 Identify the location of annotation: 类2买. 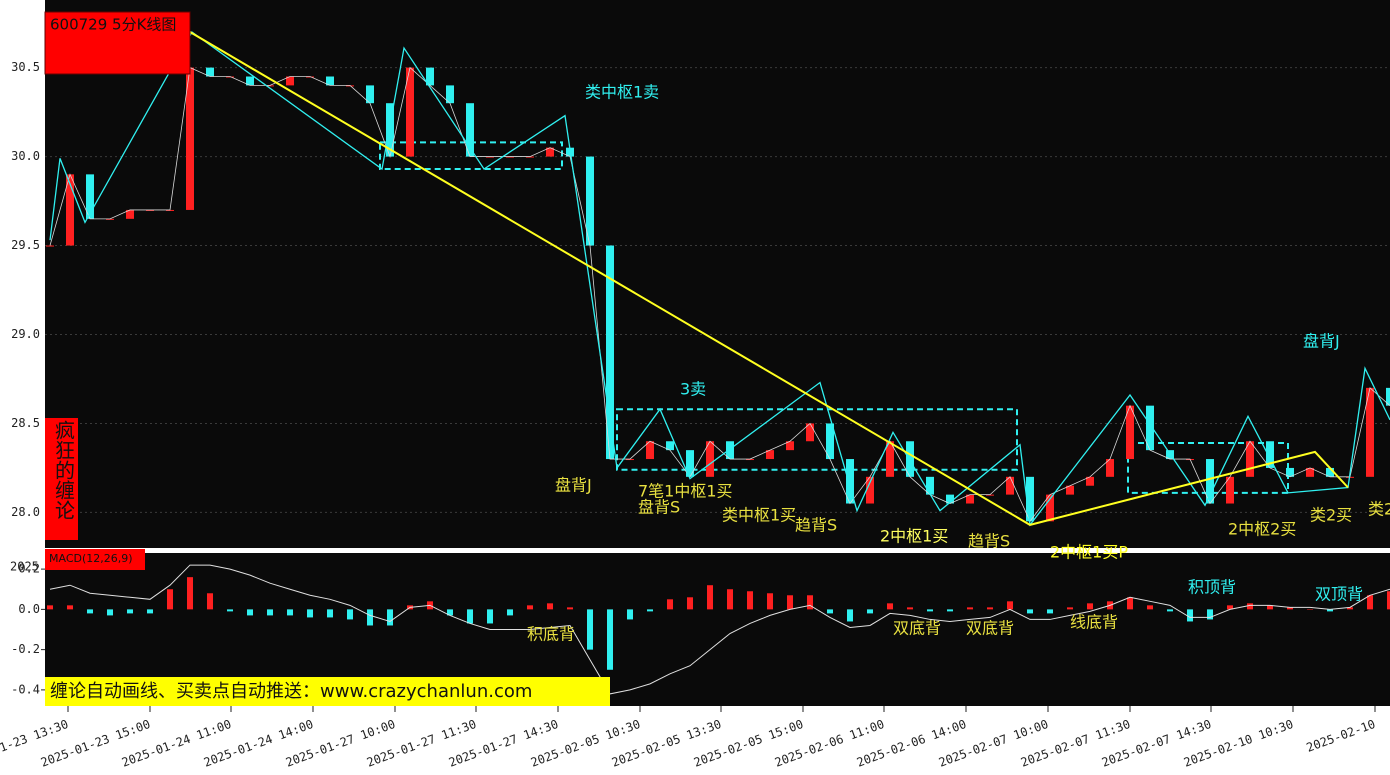
(1331, 515).